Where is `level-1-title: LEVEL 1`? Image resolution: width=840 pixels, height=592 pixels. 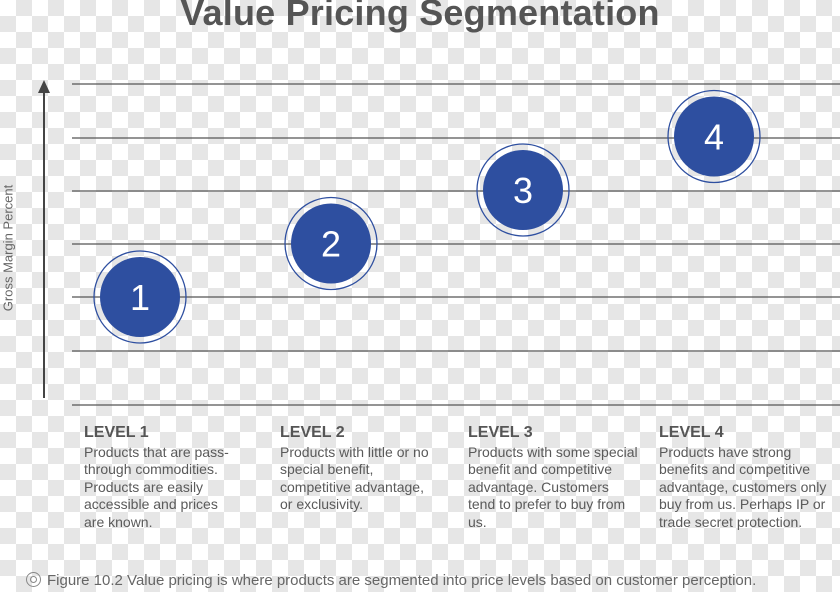 level-1-title: LEVEL 1 is located at coordinates (116, 432).